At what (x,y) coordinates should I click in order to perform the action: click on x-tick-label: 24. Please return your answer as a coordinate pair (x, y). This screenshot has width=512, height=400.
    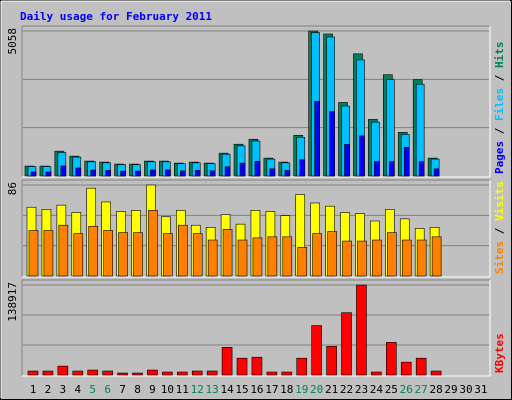
    Looking at the image, I should click on (377, 389).